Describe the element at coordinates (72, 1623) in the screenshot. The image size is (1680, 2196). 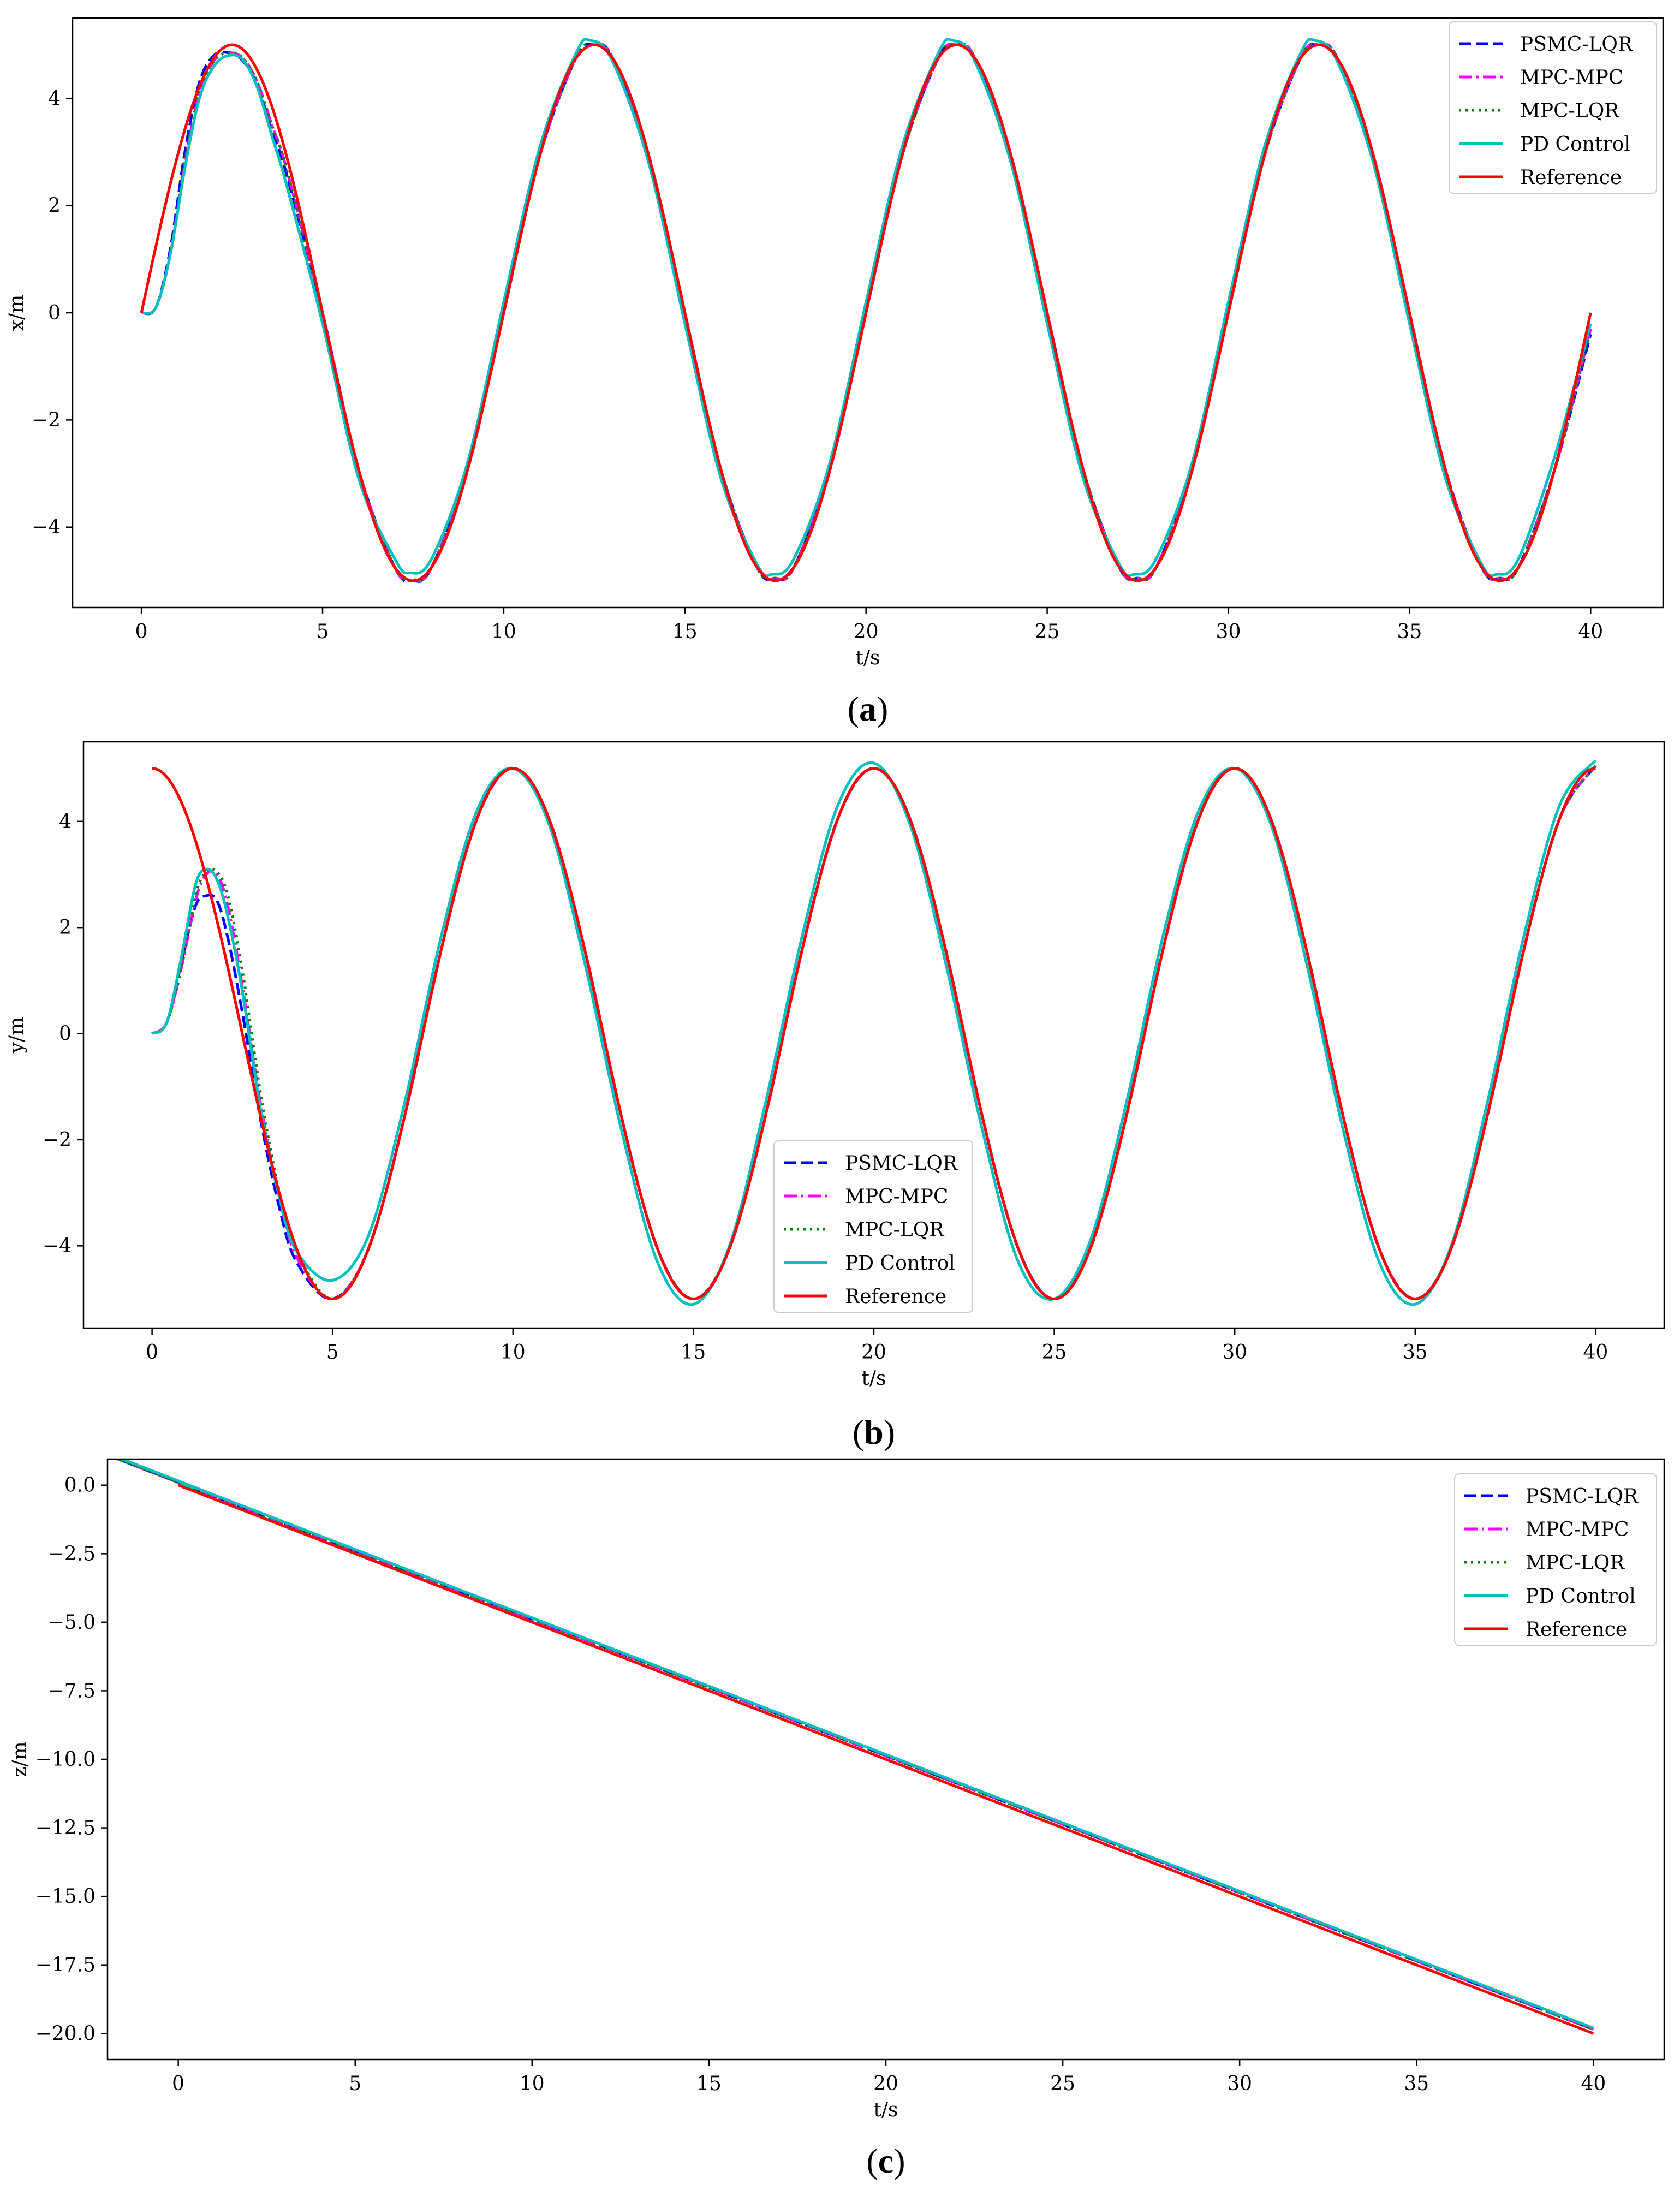
I see `y-tick-label: −5.0` at that location.